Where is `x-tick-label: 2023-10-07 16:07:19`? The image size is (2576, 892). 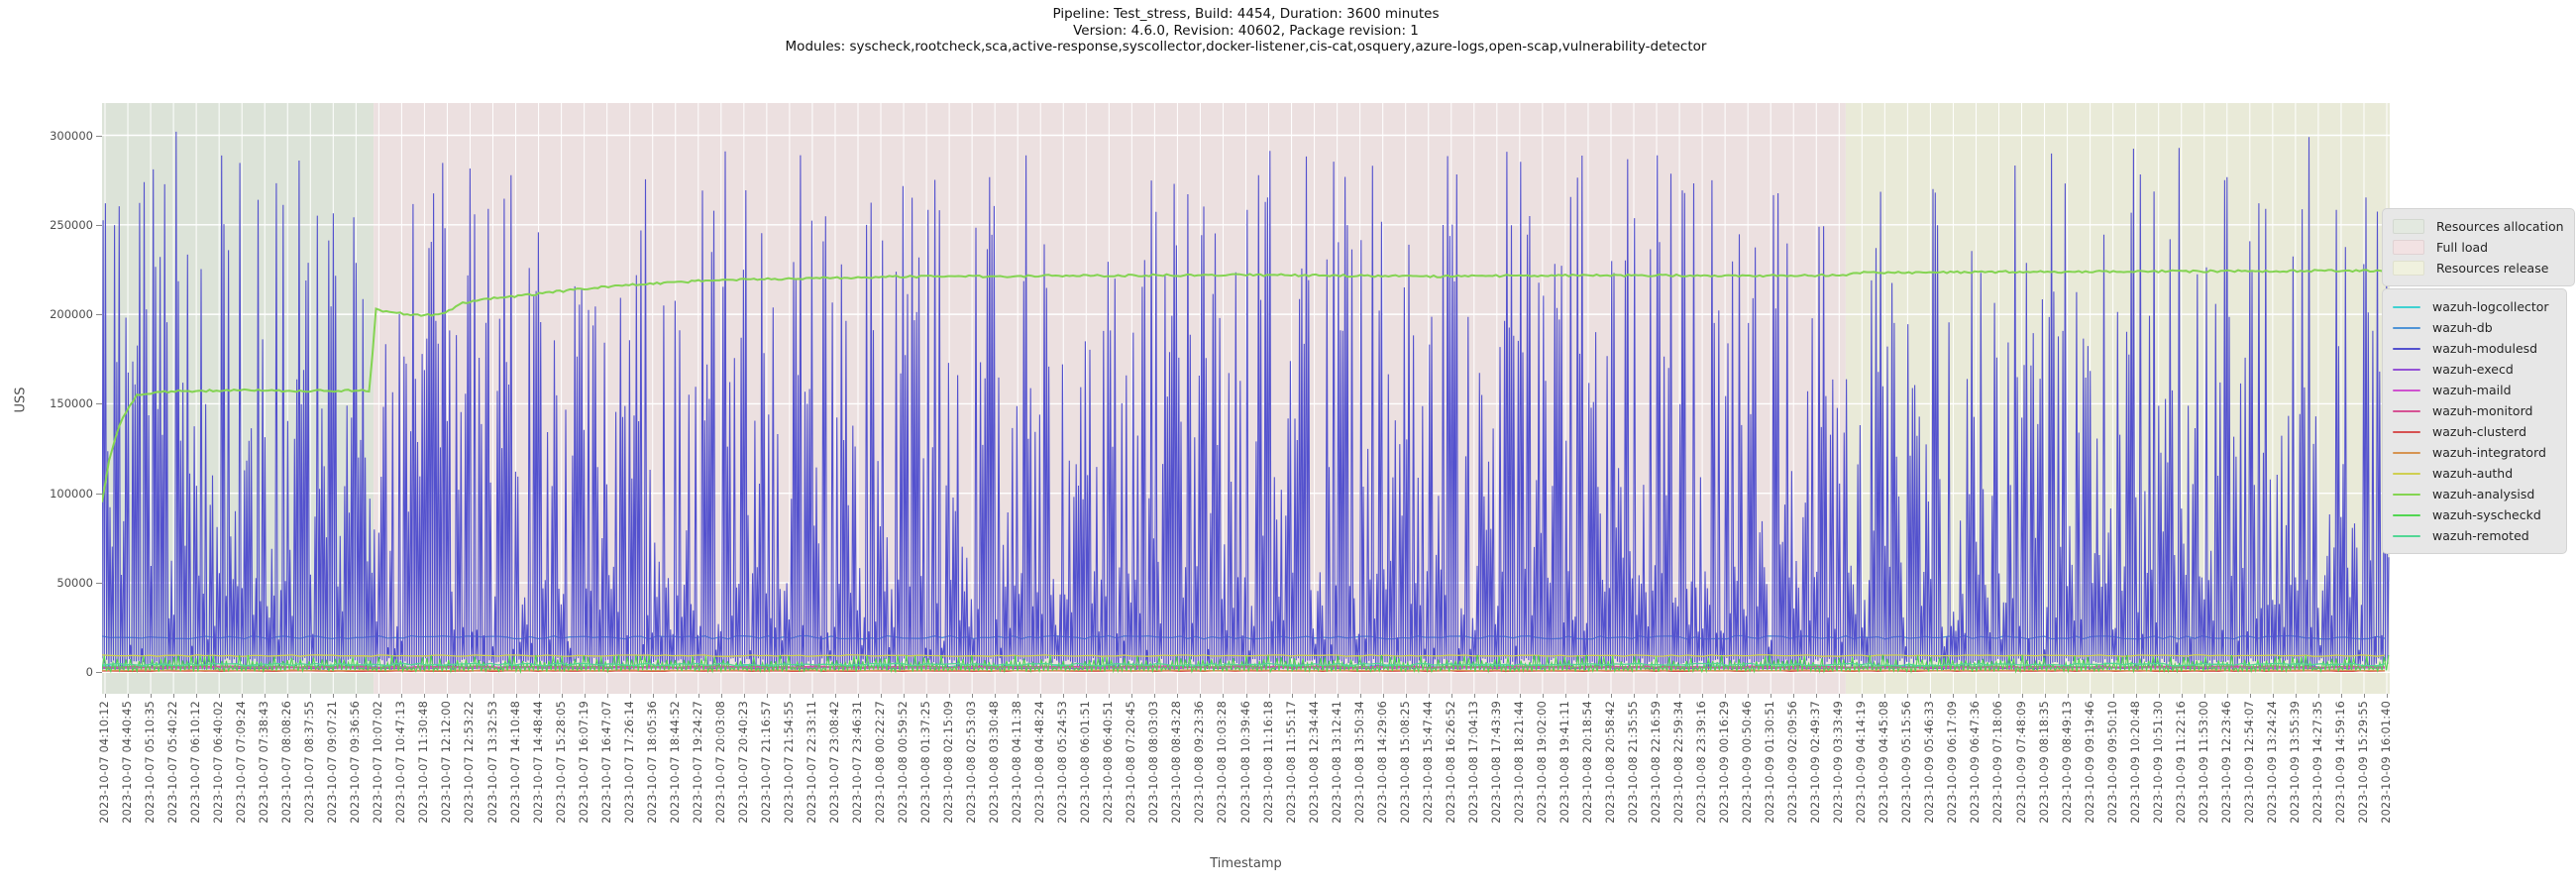 x-tick-label: 2023-10-07 16:07:19 is located at coordinates (583, 763).